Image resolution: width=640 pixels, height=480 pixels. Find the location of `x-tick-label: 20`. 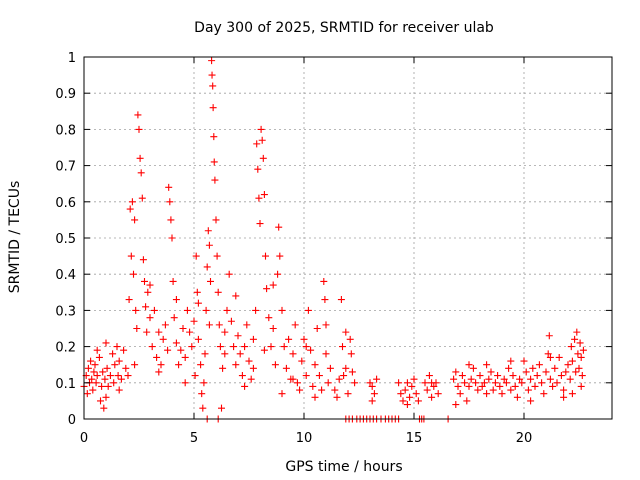

x-tick-label: 20 is located at coordinates (524, 438).